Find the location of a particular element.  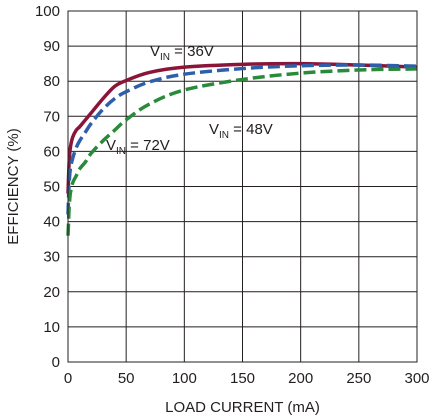

y-tick-label: 60 is located at coordinates (51, 151).